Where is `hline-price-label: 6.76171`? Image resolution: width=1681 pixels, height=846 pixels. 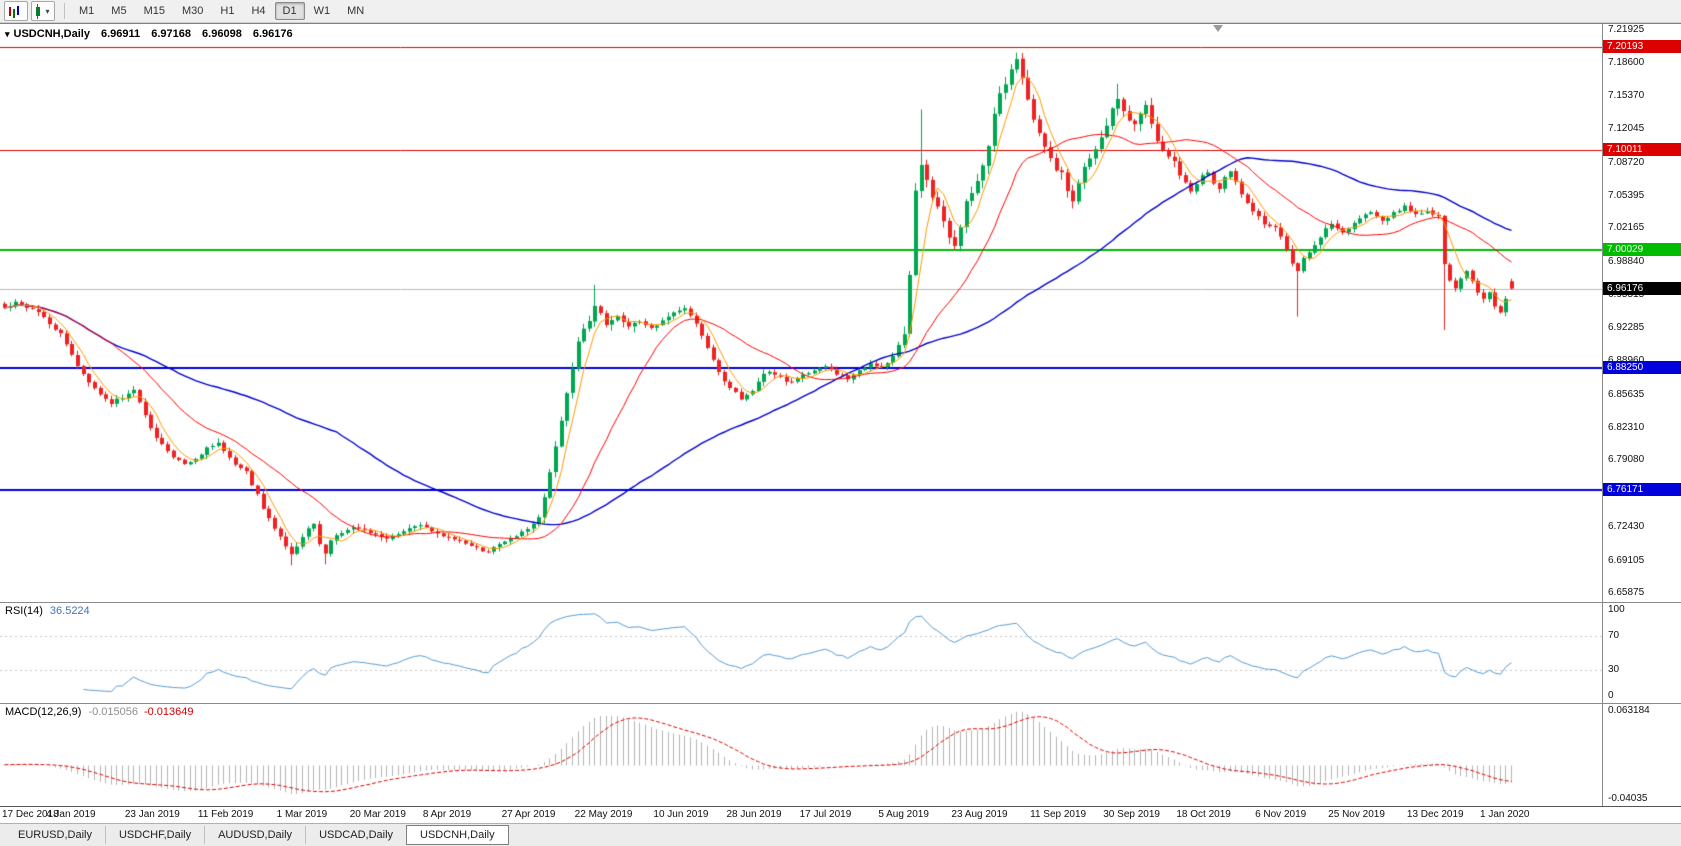
hline-price-label: 6.76171 is located at coordinates (1642, 489).